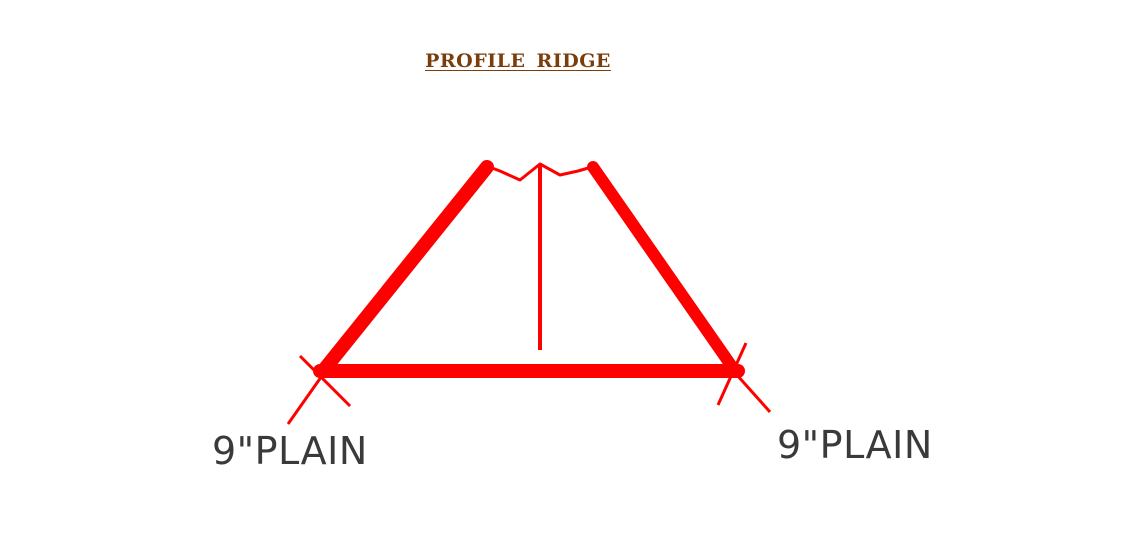 The image size is (1138, 553). Describe the element at coordinates (664, 269) in the screenshot. I see `ridge-right-side` at that location.